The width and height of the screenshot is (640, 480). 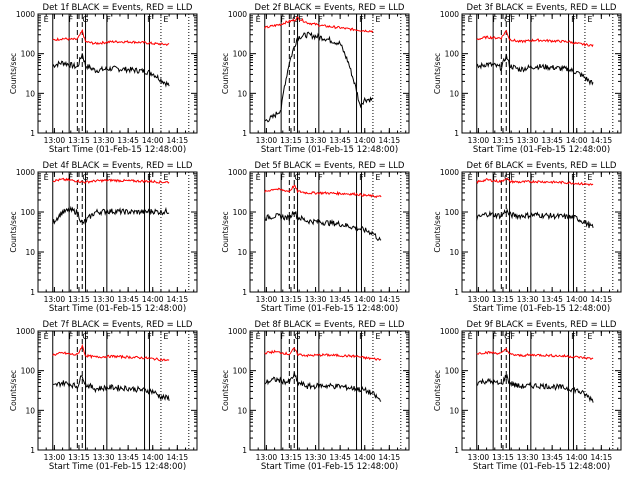 I want to click on panel-title: Det 9f BLACK = Events, RED = LLD, so click(x=542, y=325).